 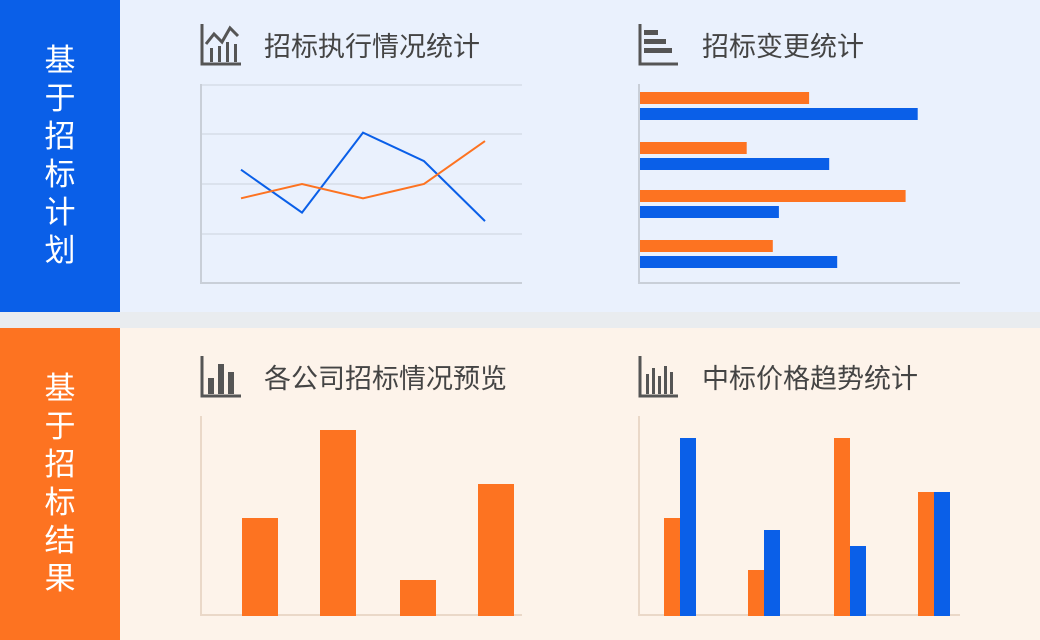 I want to click on companies-panel-title: 各公司招标情况预览, so click(x=385, y=379).